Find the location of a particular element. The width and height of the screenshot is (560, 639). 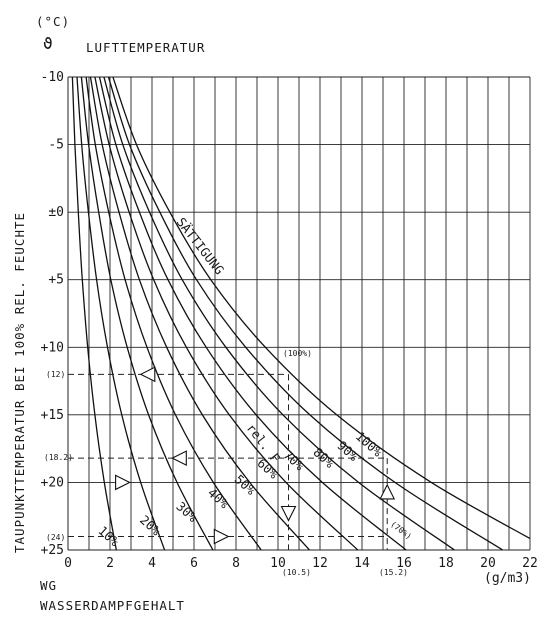

x-tick-label: 22 is located at coordinates (530, 563).